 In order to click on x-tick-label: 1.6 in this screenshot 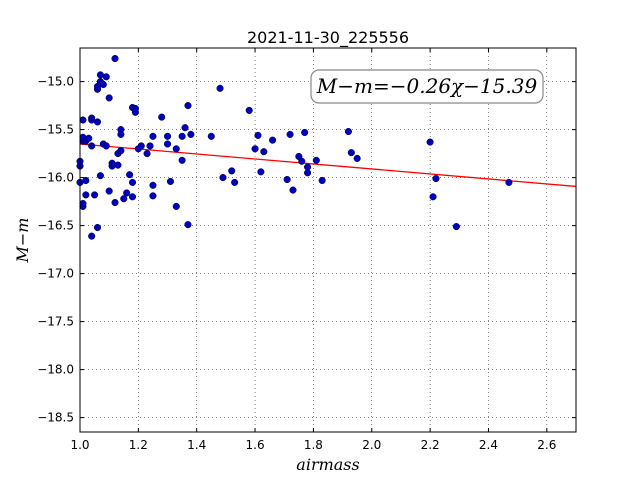, I will do `click(255, 445)`.